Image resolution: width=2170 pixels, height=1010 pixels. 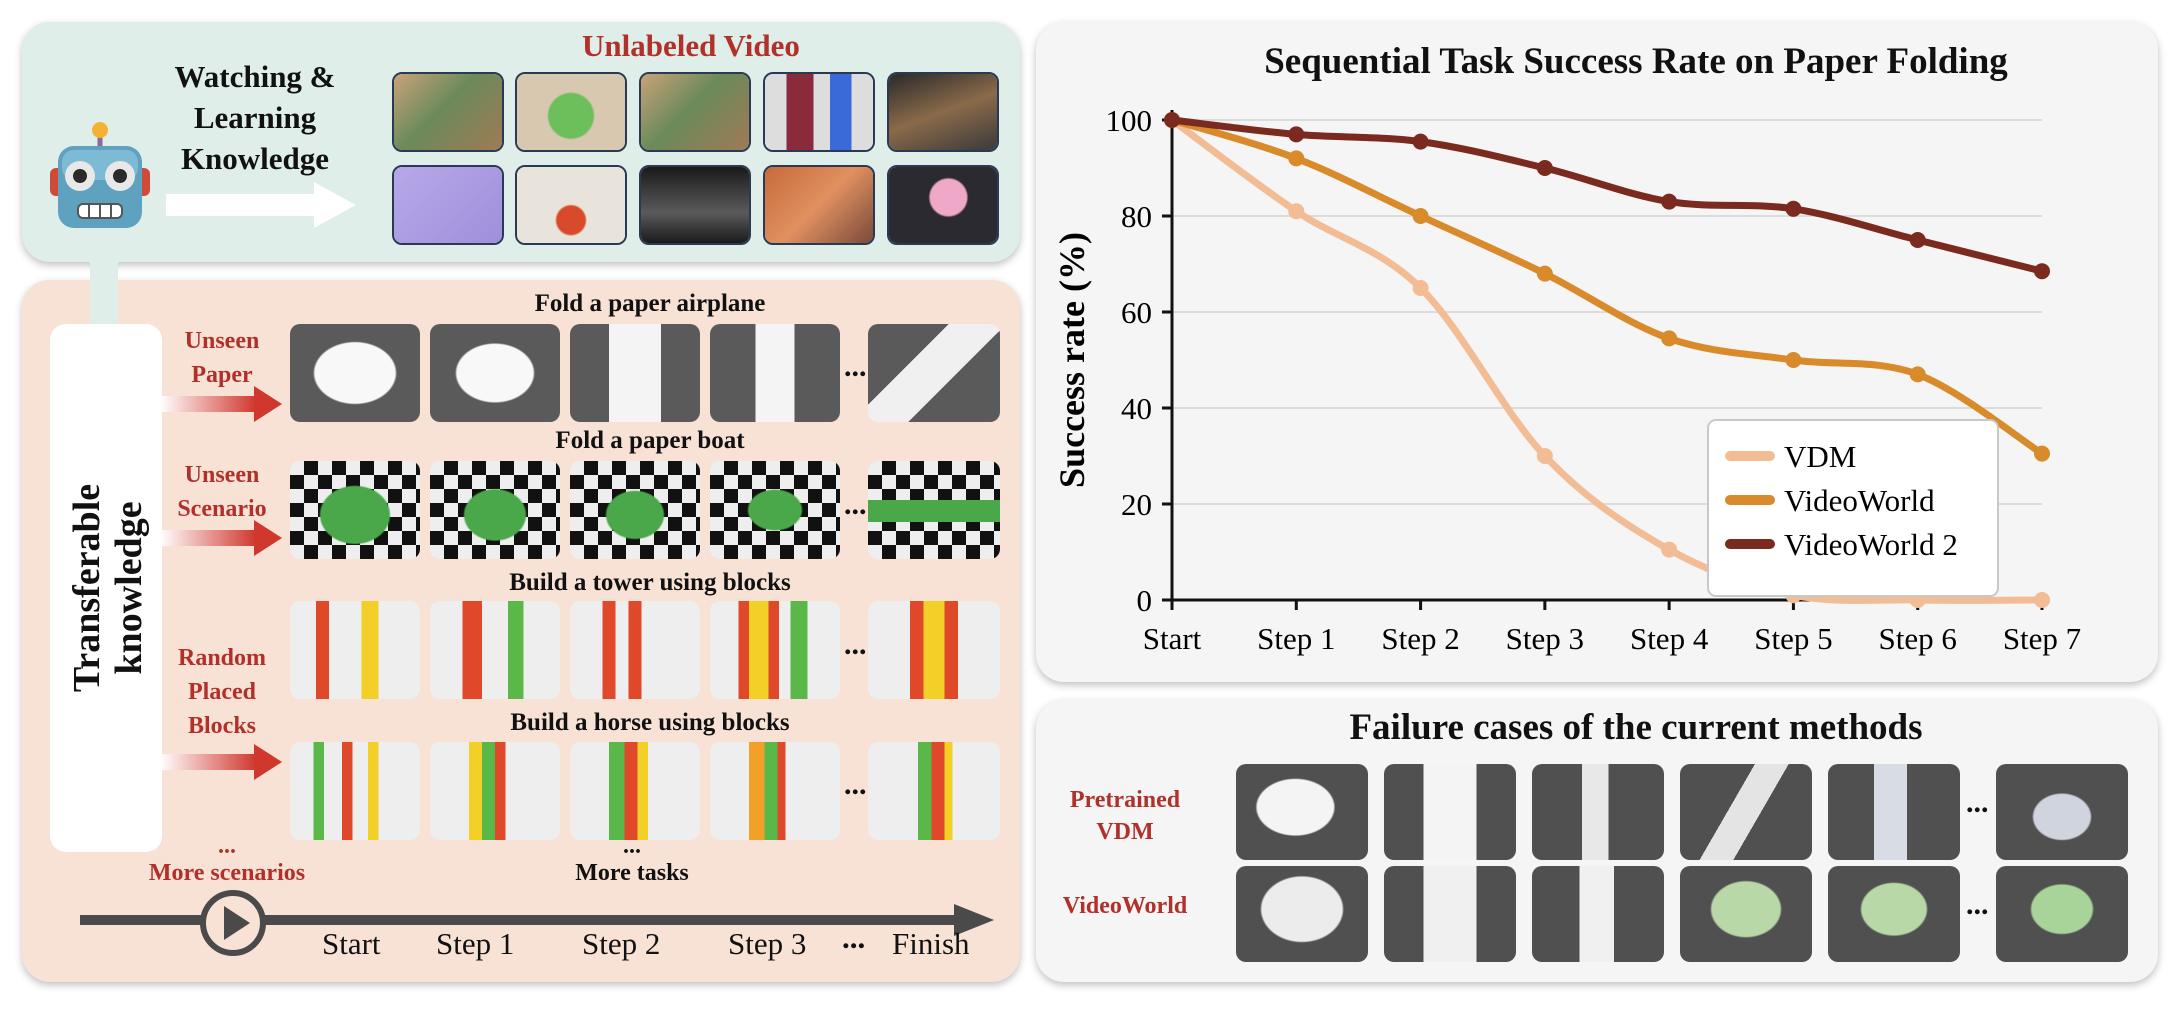 I want to click on y-tick-label: 20, so click(x=1136, y=504).